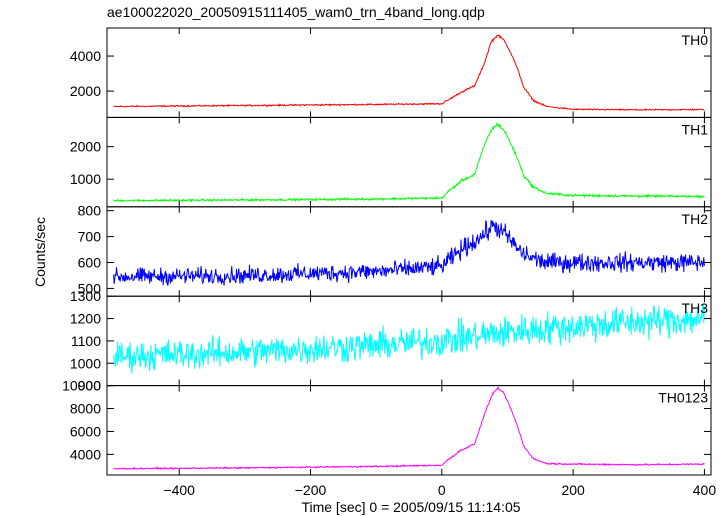  I want to click on panel-label-th2: TH2, so click(695, 219).